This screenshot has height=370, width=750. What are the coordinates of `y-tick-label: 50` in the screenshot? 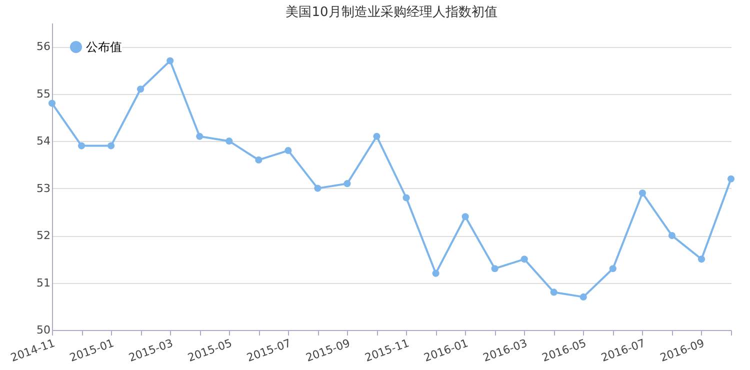 It's located at (43, 330).